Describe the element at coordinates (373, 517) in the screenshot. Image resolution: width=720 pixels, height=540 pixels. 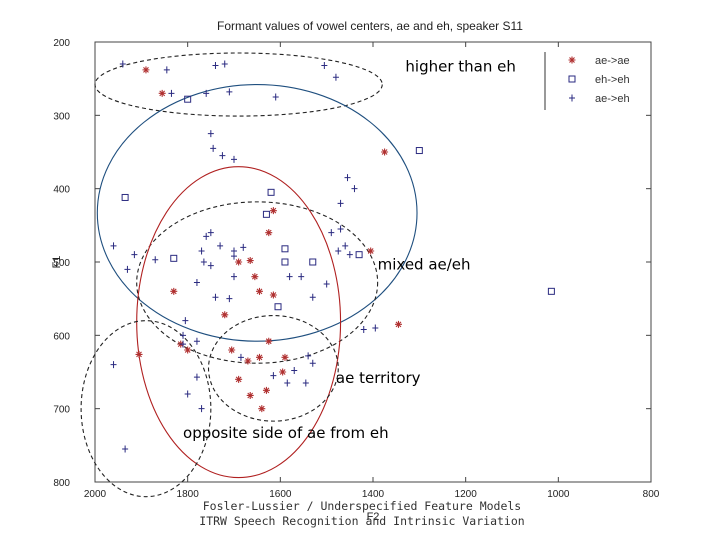
I see `x-axis-label: F2` at that location.